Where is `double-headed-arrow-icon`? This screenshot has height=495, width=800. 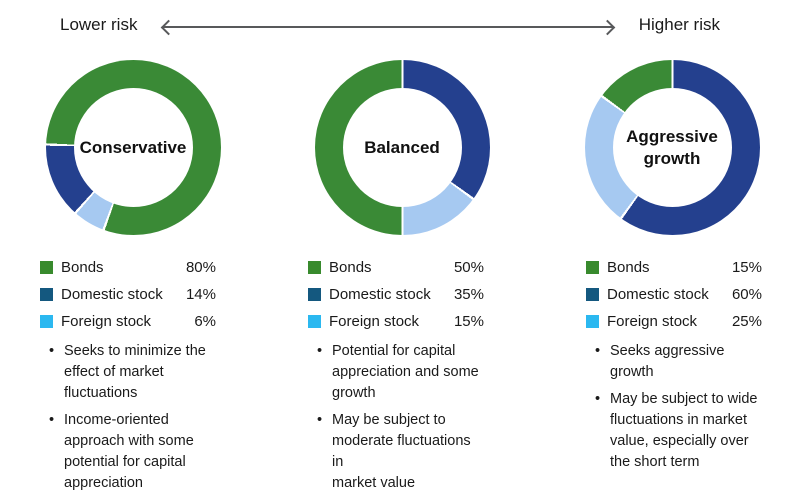 double-headed-arrow-icon is located at coordinates (388, 26).